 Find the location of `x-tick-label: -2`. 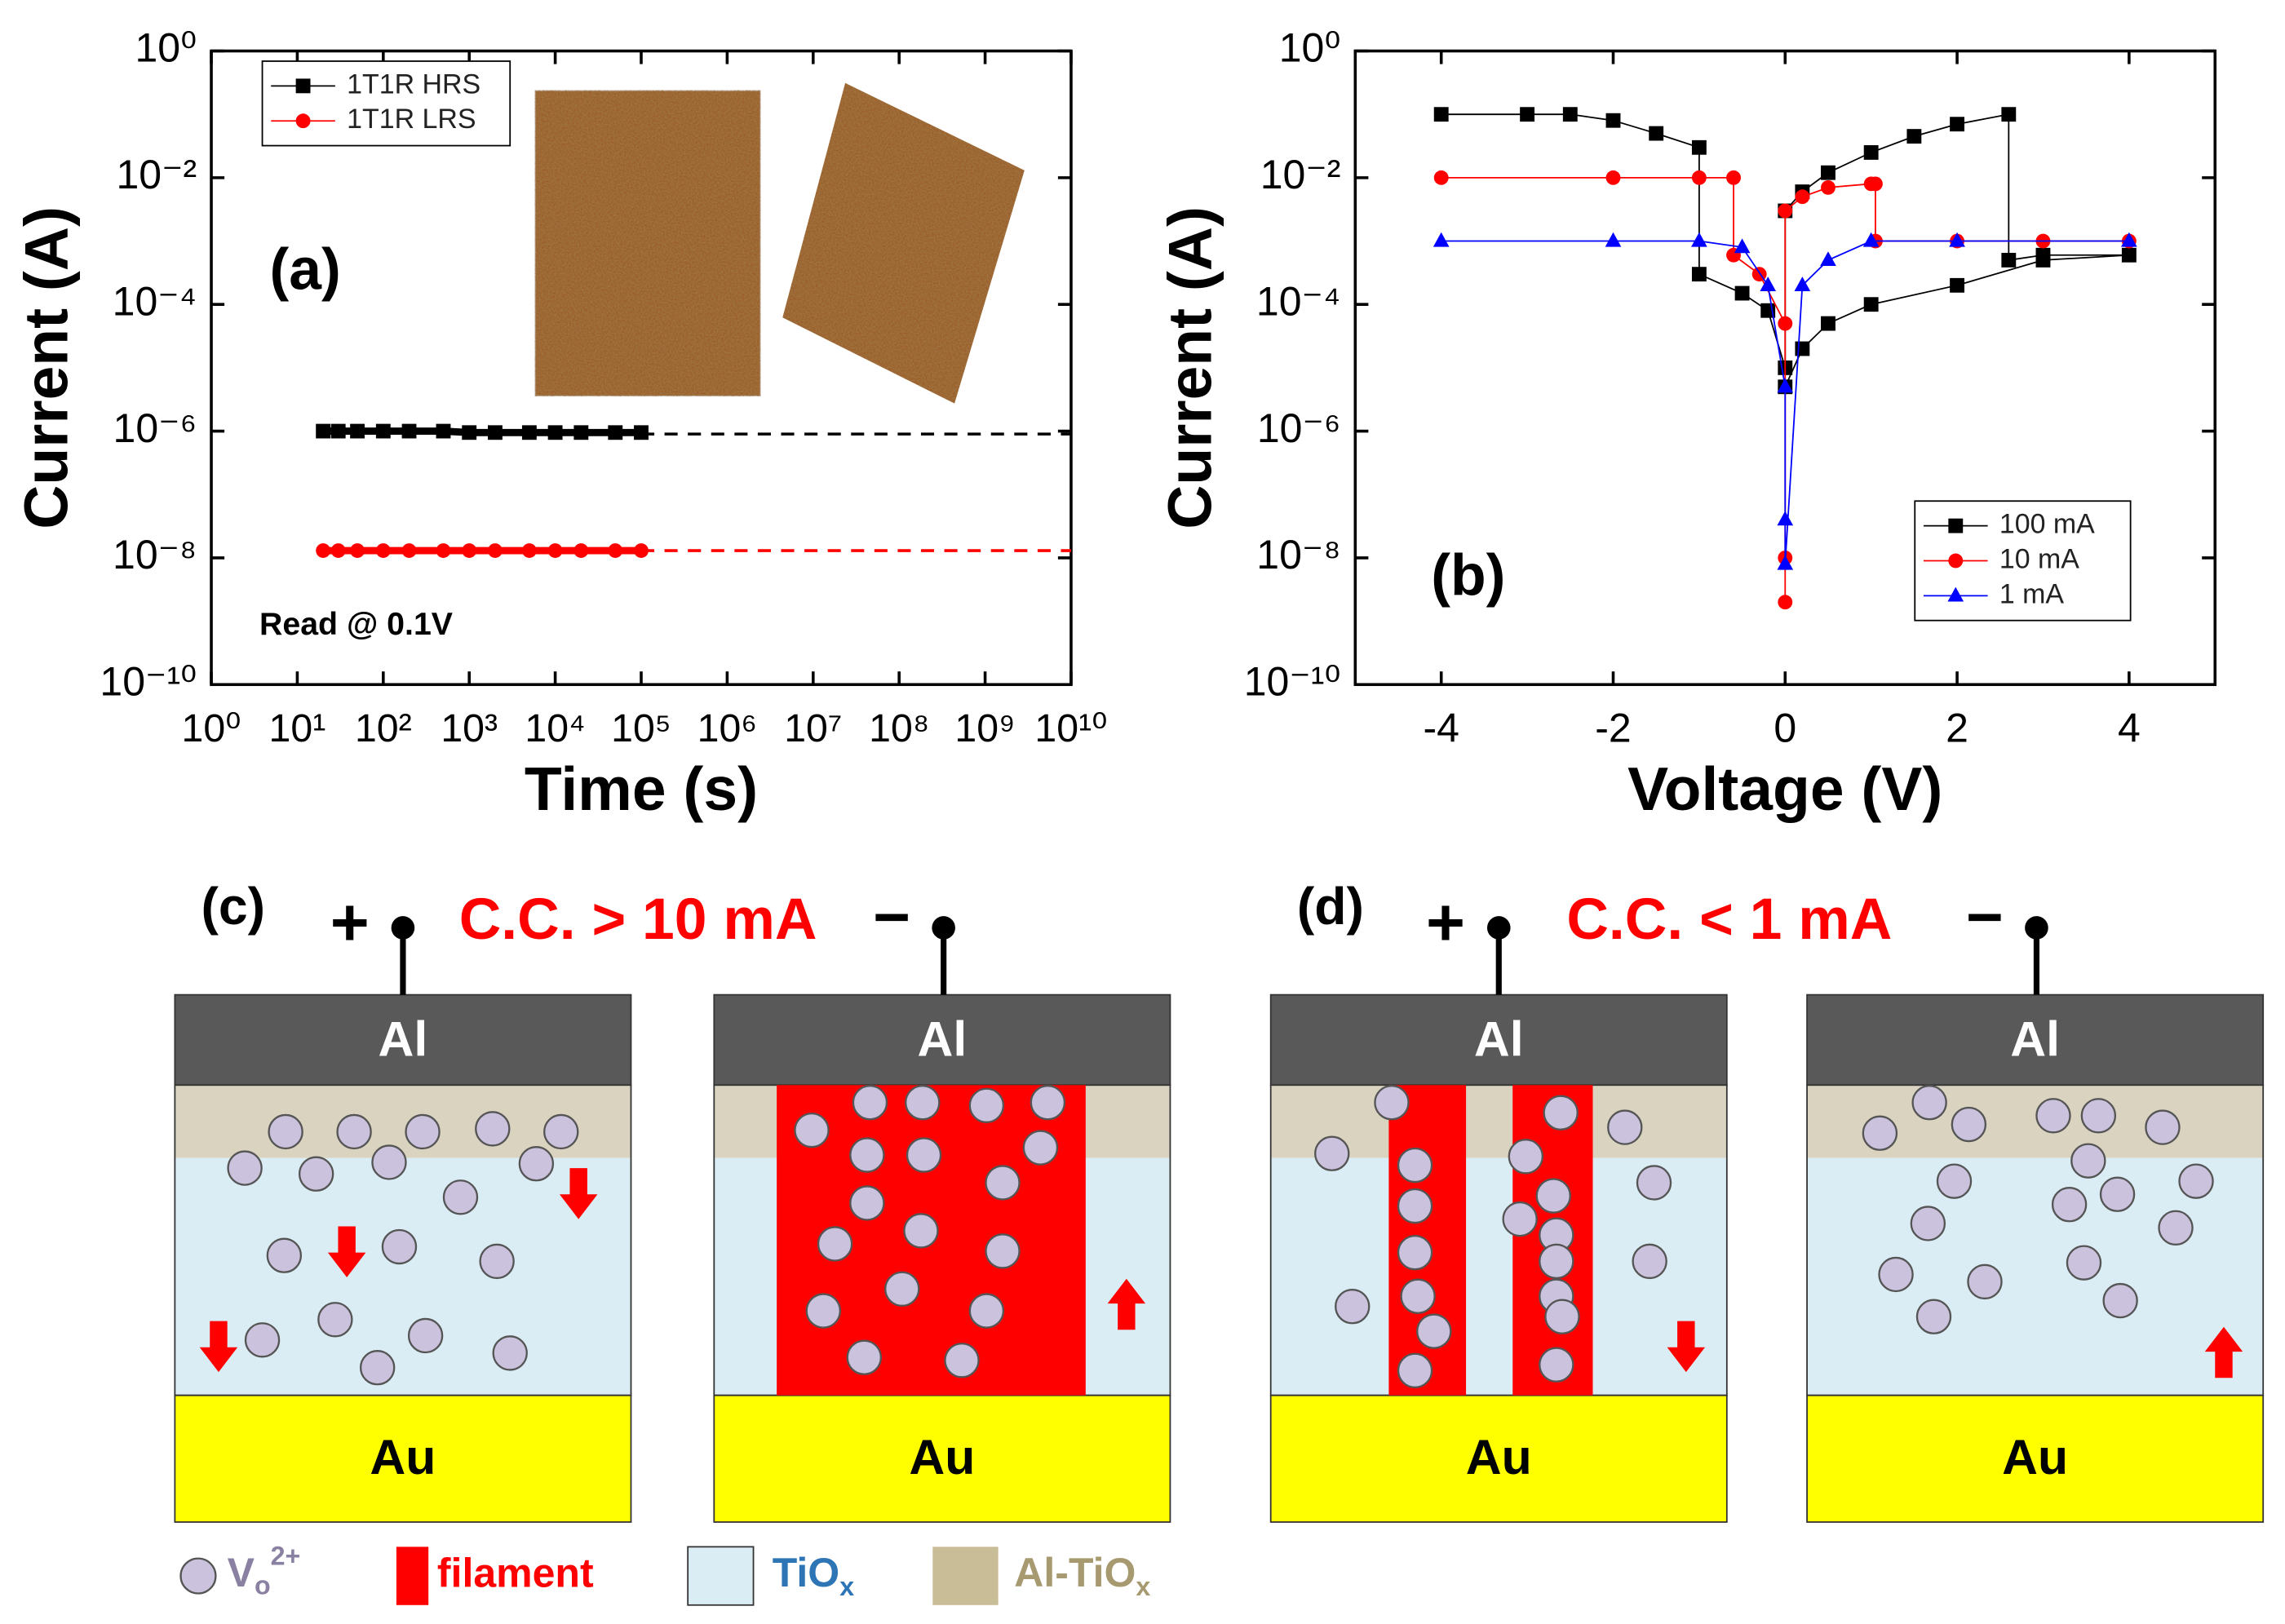

x-tick-label: -2 is located at coordinates (1613, 728).